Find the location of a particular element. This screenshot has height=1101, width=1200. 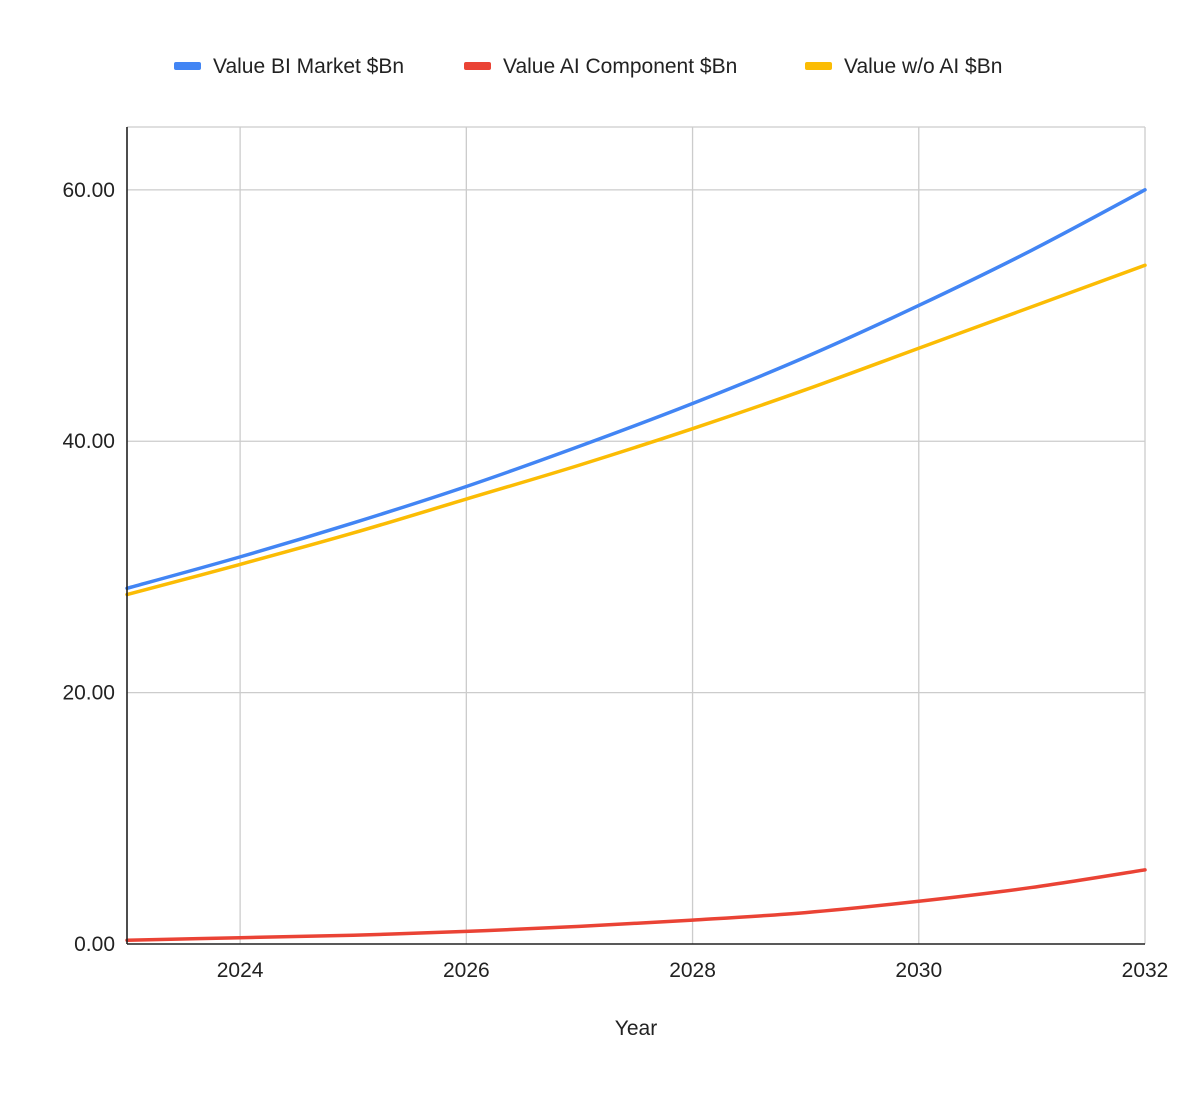

x-tick-label: 2024 is located at coordinates (240, 970).